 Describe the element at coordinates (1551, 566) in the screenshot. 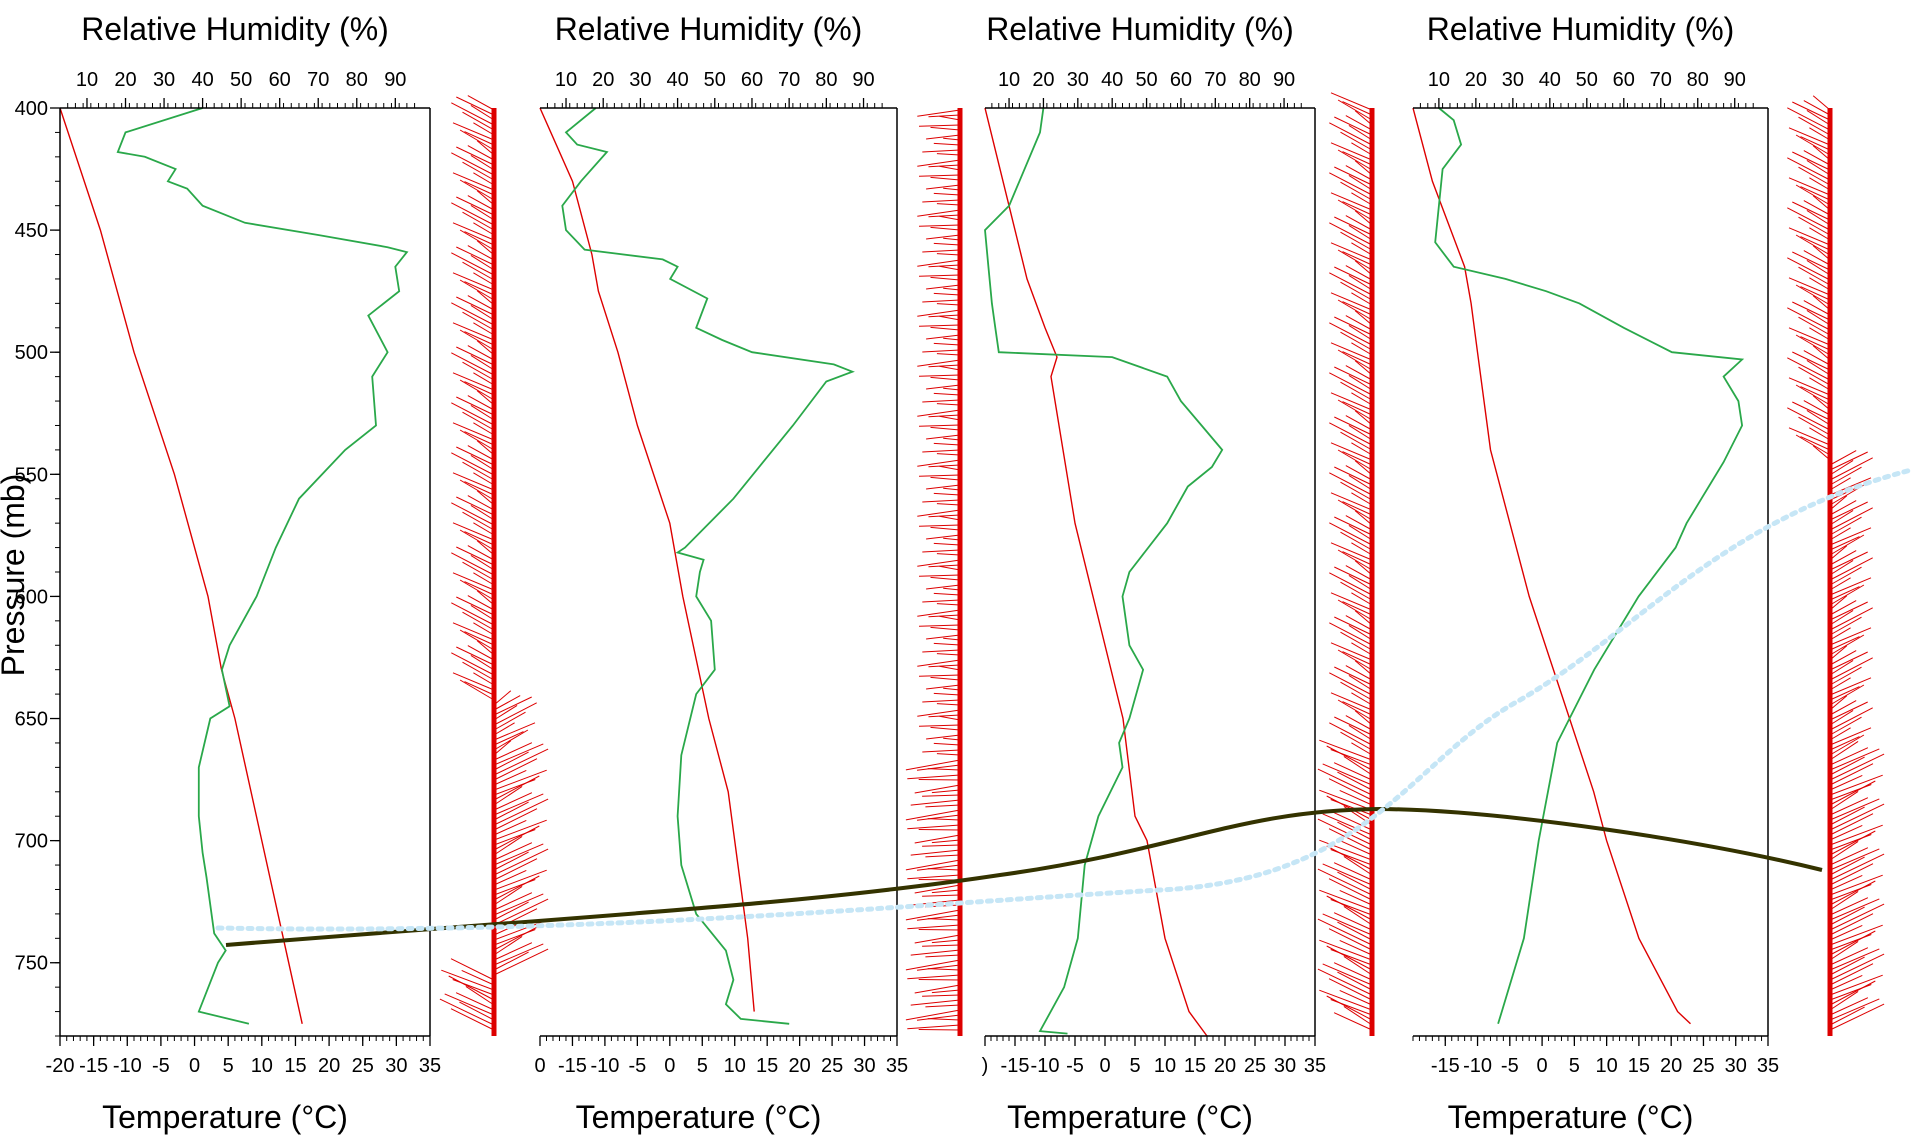

I see `temperature-line` at that location.